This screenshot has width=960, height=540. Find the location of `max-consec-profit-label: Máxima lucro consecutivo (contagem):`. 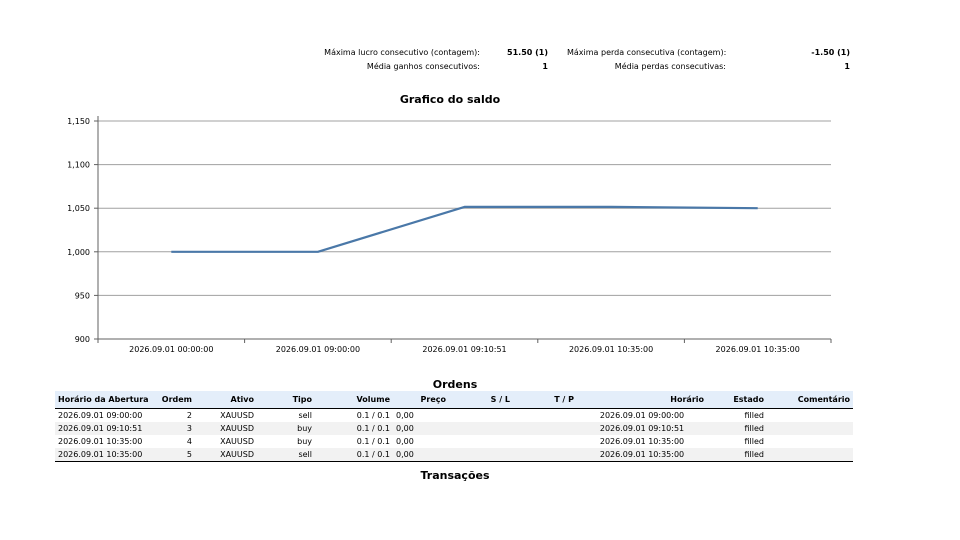

max-consec-profit-label: Máxima lucro consecutivo (contagem): is located at coordinates (402, 52).